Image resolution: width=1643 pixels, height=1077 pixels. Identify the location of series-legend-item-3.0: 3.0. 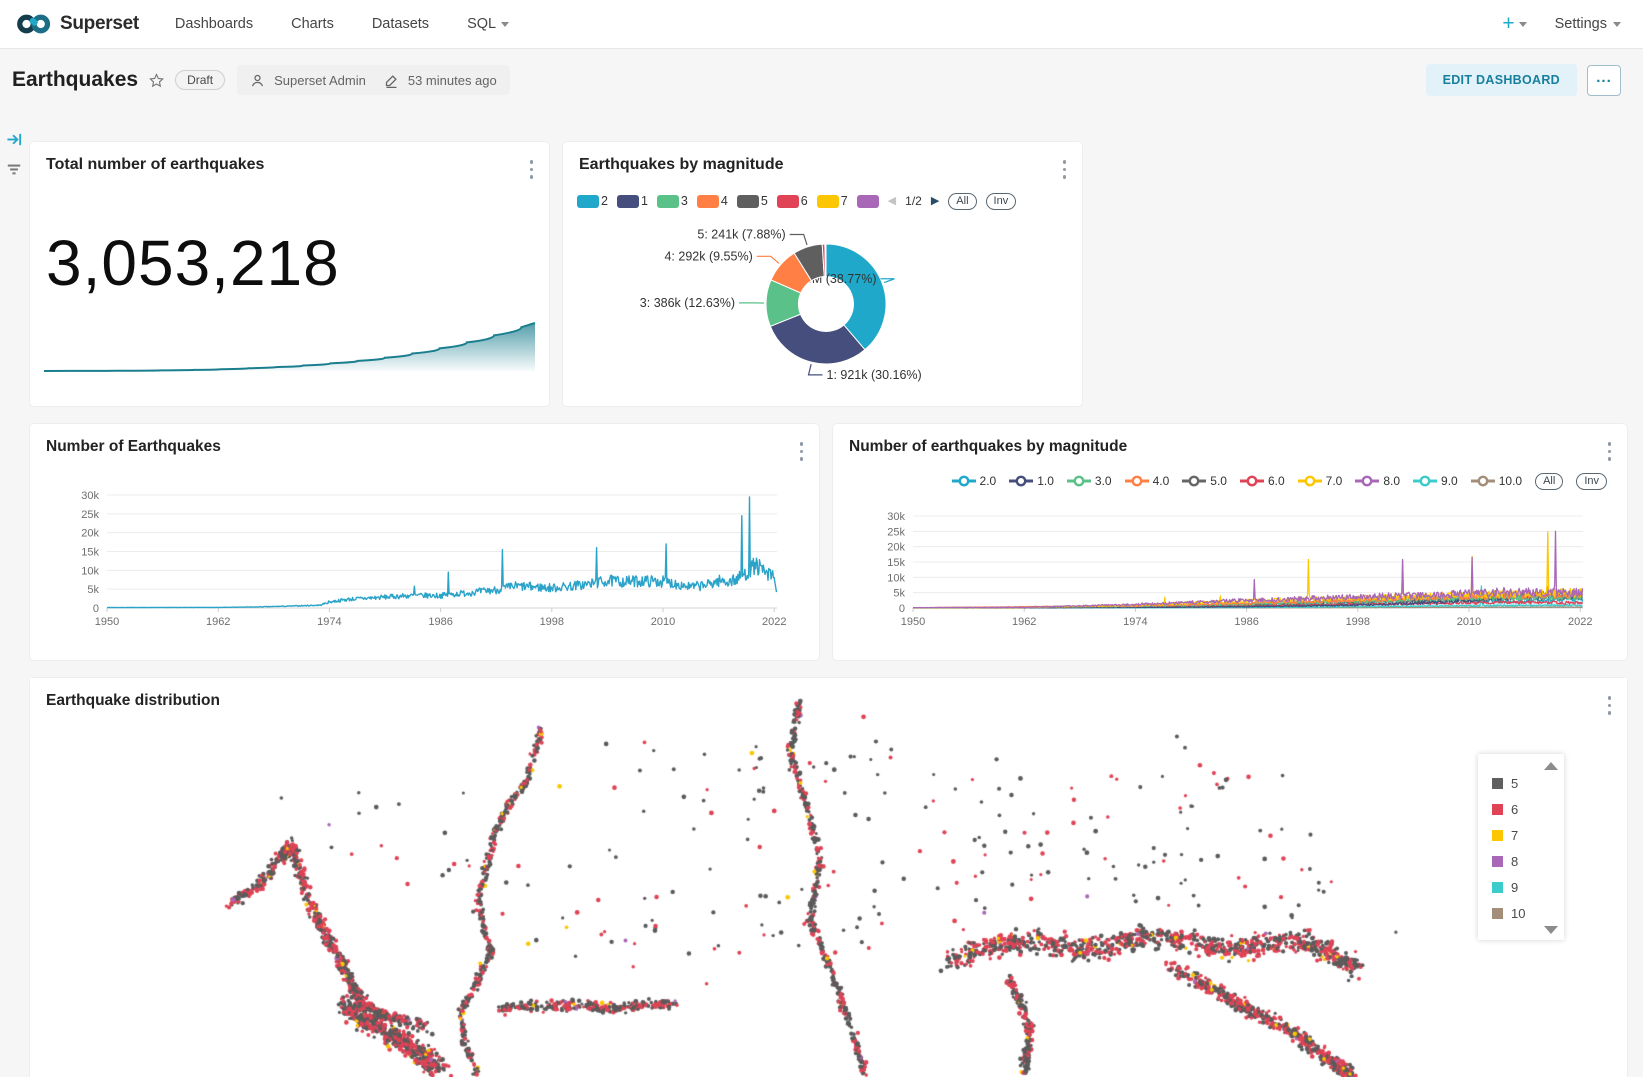
(1089, 481).